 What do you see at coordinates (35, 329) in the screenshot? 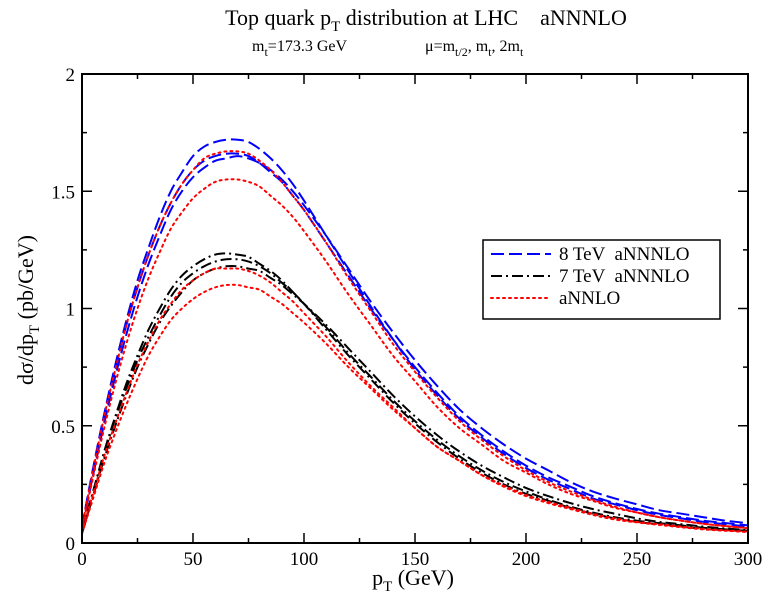
I see `y-axis-label-sub: T` at bounding box center [35, 329].